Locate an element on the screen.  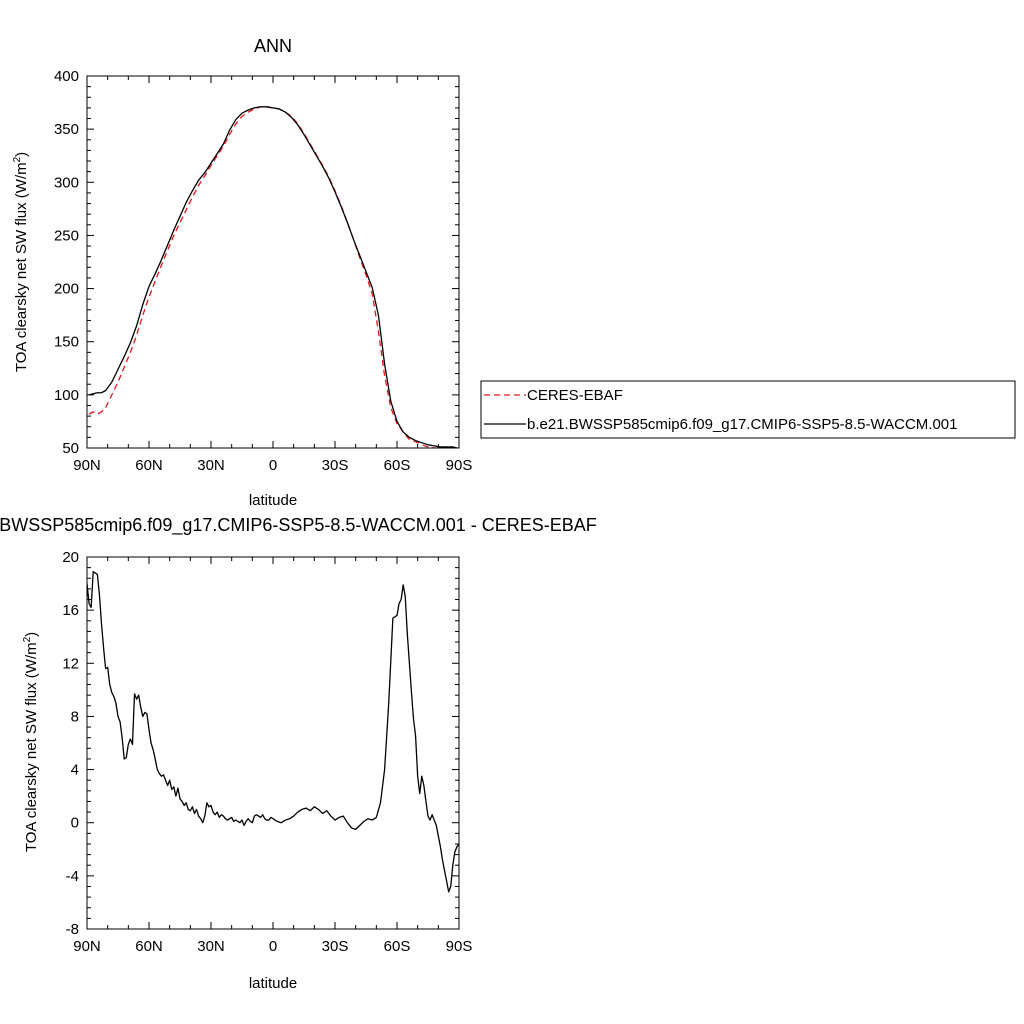
top-y-axis-label: TOA clearsky net SW flux (W/m2) is located at coordinates (21, 262).